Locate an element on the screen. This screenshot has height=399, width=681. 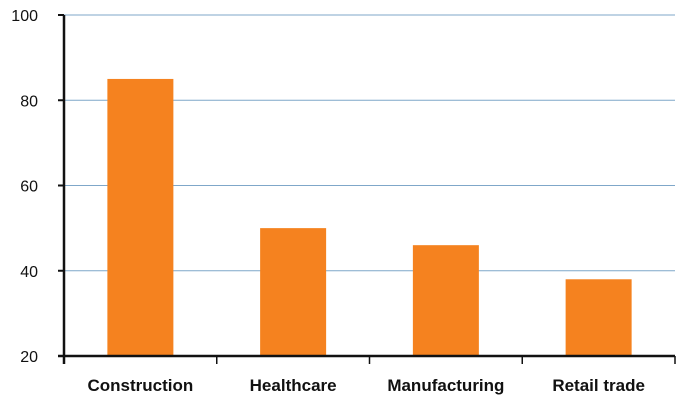
y-tick-label-40: 40 is located at coordinates (29, 272).